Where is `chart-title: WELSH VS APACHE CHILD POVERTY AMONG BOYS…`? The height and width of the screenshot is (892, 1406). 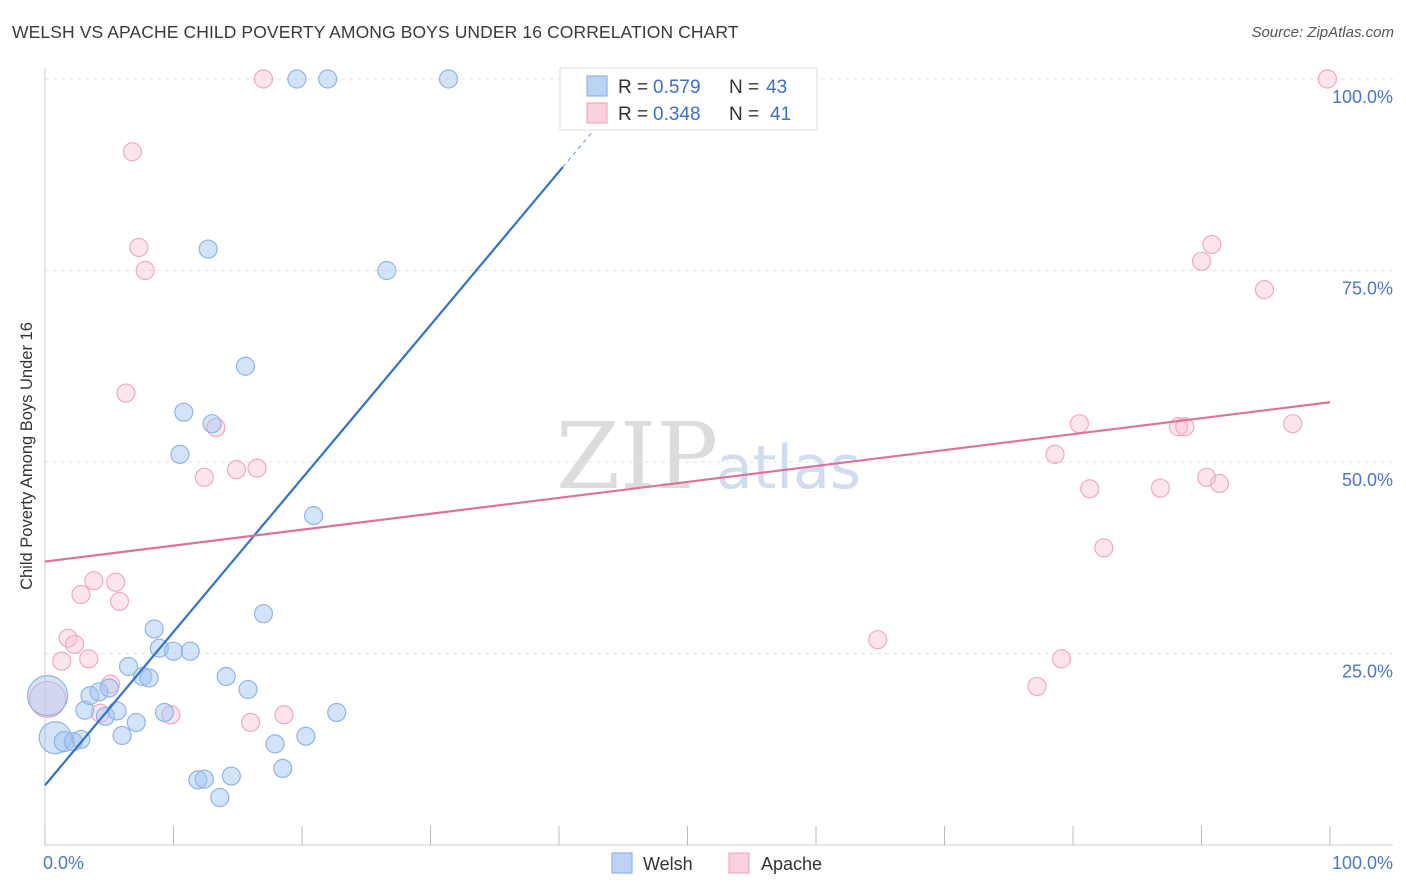
chart-title: WELSH VS APACHE CHILD POVERTY AMONG BOYS… is located at coordinates (375, 32).